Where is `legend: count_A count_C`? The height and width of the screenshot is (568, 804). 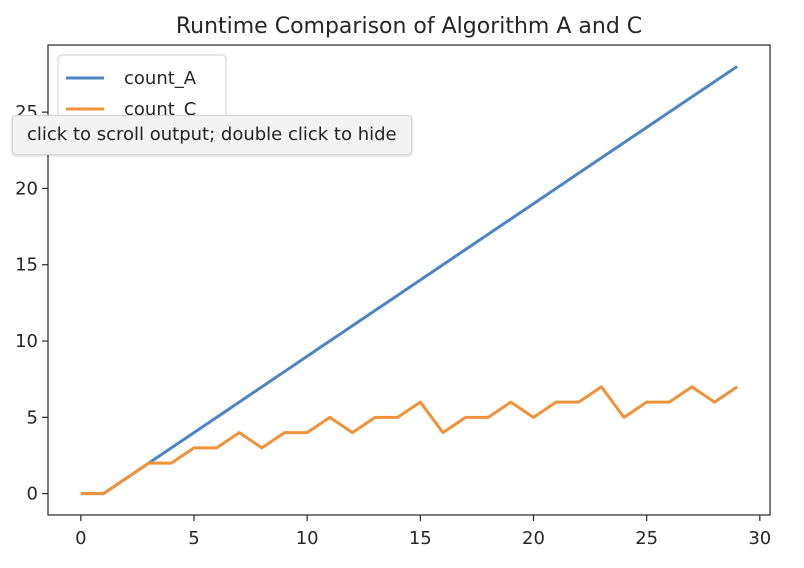
legend: count_A count_C is located at coordinates (142, 89).